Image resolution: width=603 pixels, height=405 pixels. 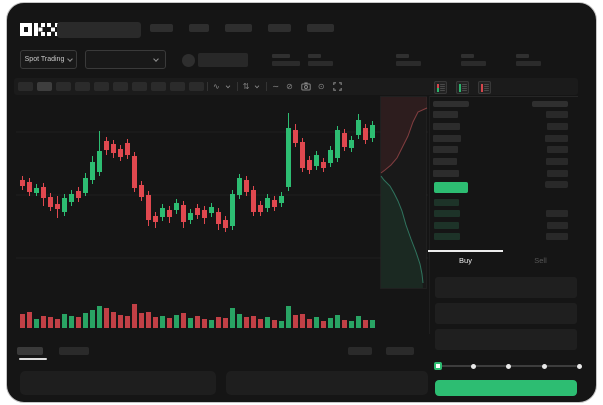 What do you see at coordinates (451, 104) in the screenshot?
I see `orderbook-col-header-price` at bounding box center [451, 104].